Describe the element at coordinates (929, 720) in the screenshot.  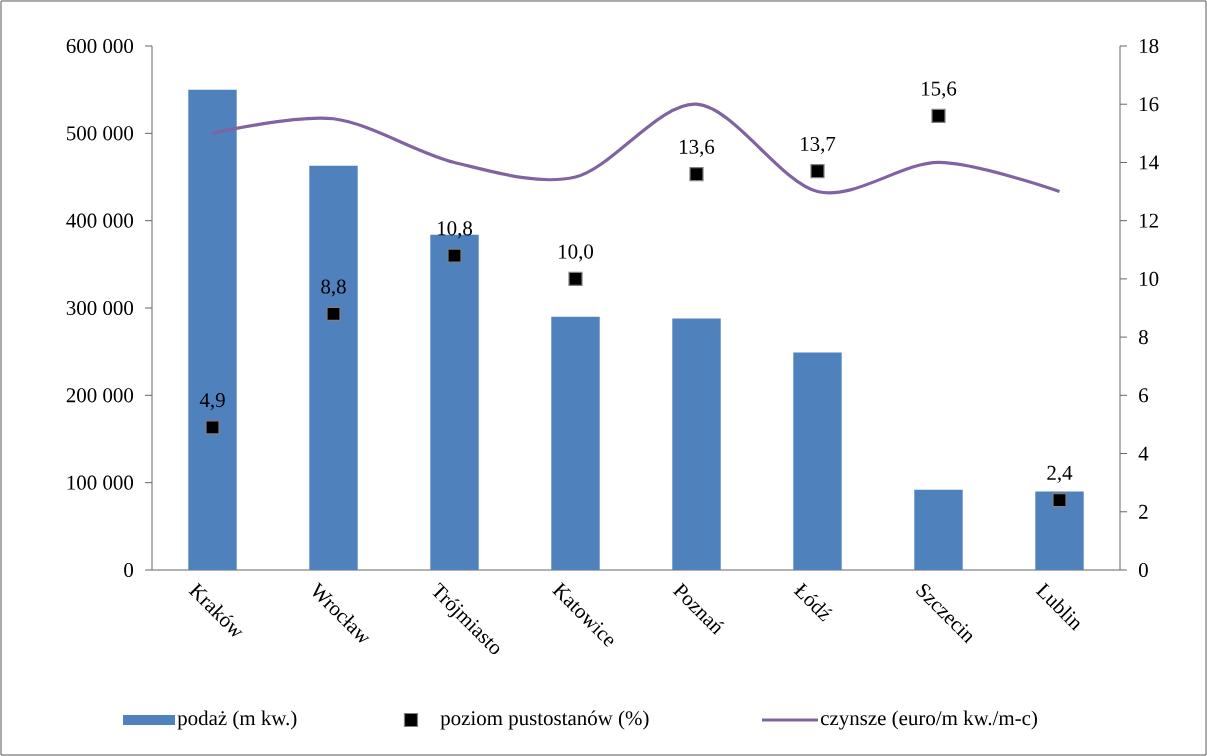
I see `legend-label: czynsze (euro/m kw./m-c)` at that location.